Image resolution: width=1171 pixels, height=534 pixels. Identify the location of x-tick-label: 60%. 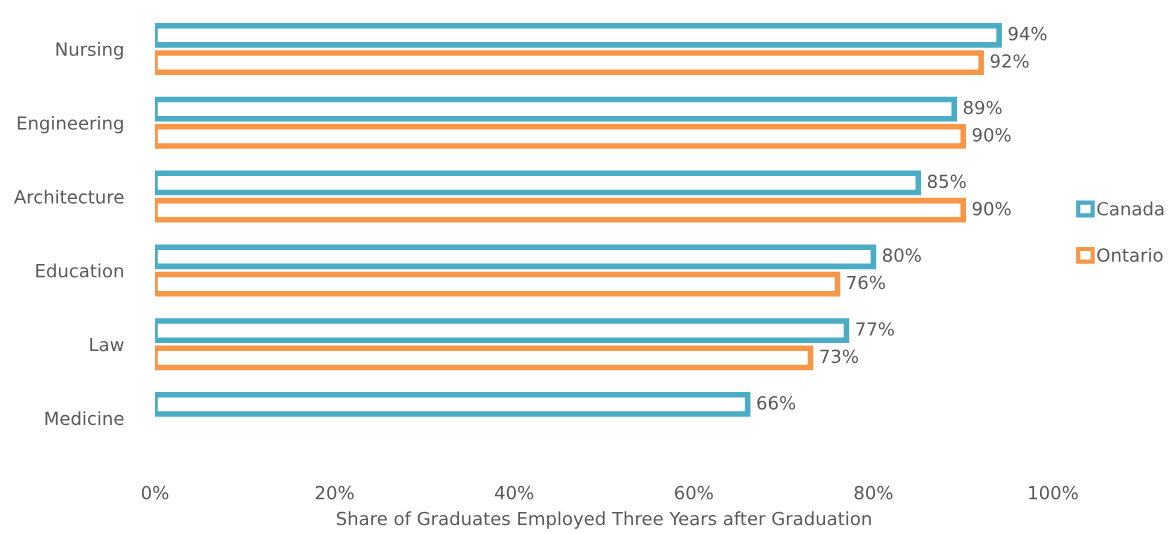
(694, 492).